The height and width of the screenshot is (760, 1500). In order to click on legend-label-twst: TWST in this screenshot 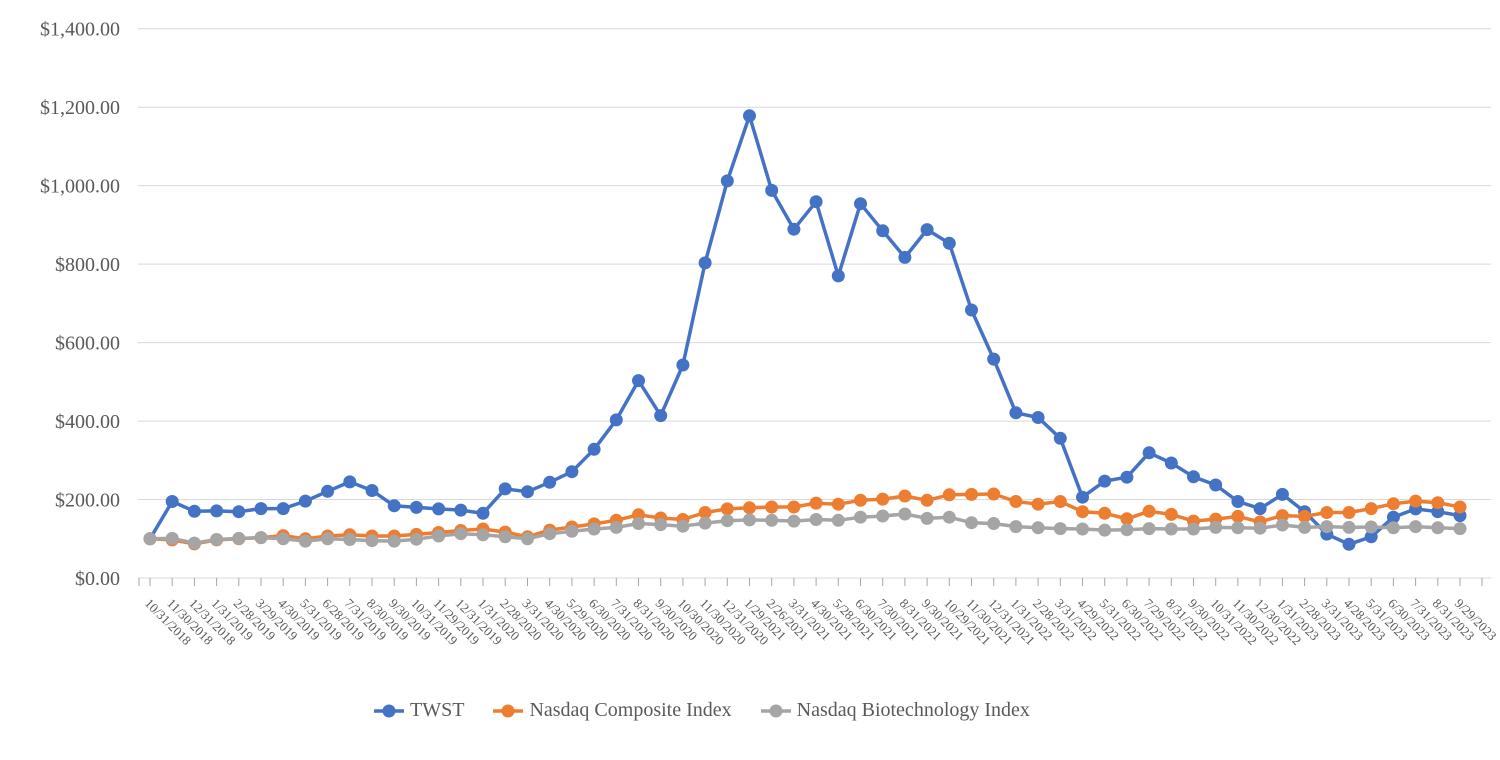, I will do `click(437, 710)`.